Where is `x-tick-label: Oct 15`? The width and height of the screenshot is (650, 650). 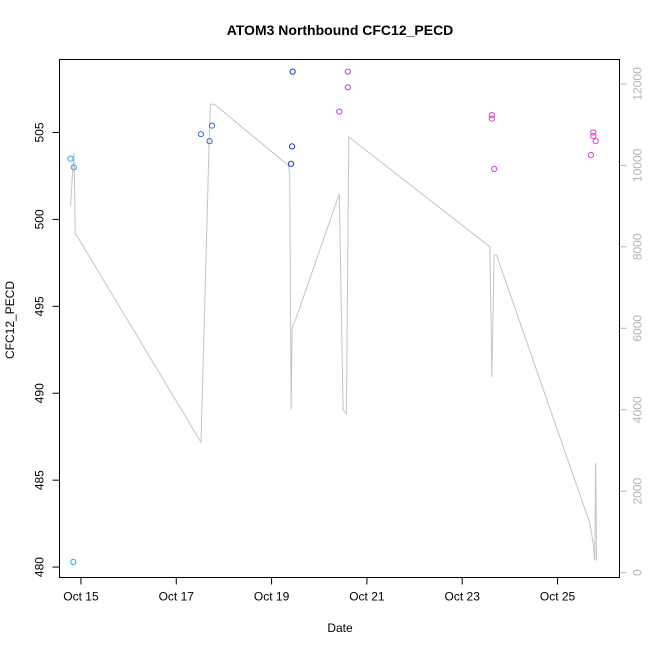
x-tick-label: Oct 15 is located at coordinates (81, 597).